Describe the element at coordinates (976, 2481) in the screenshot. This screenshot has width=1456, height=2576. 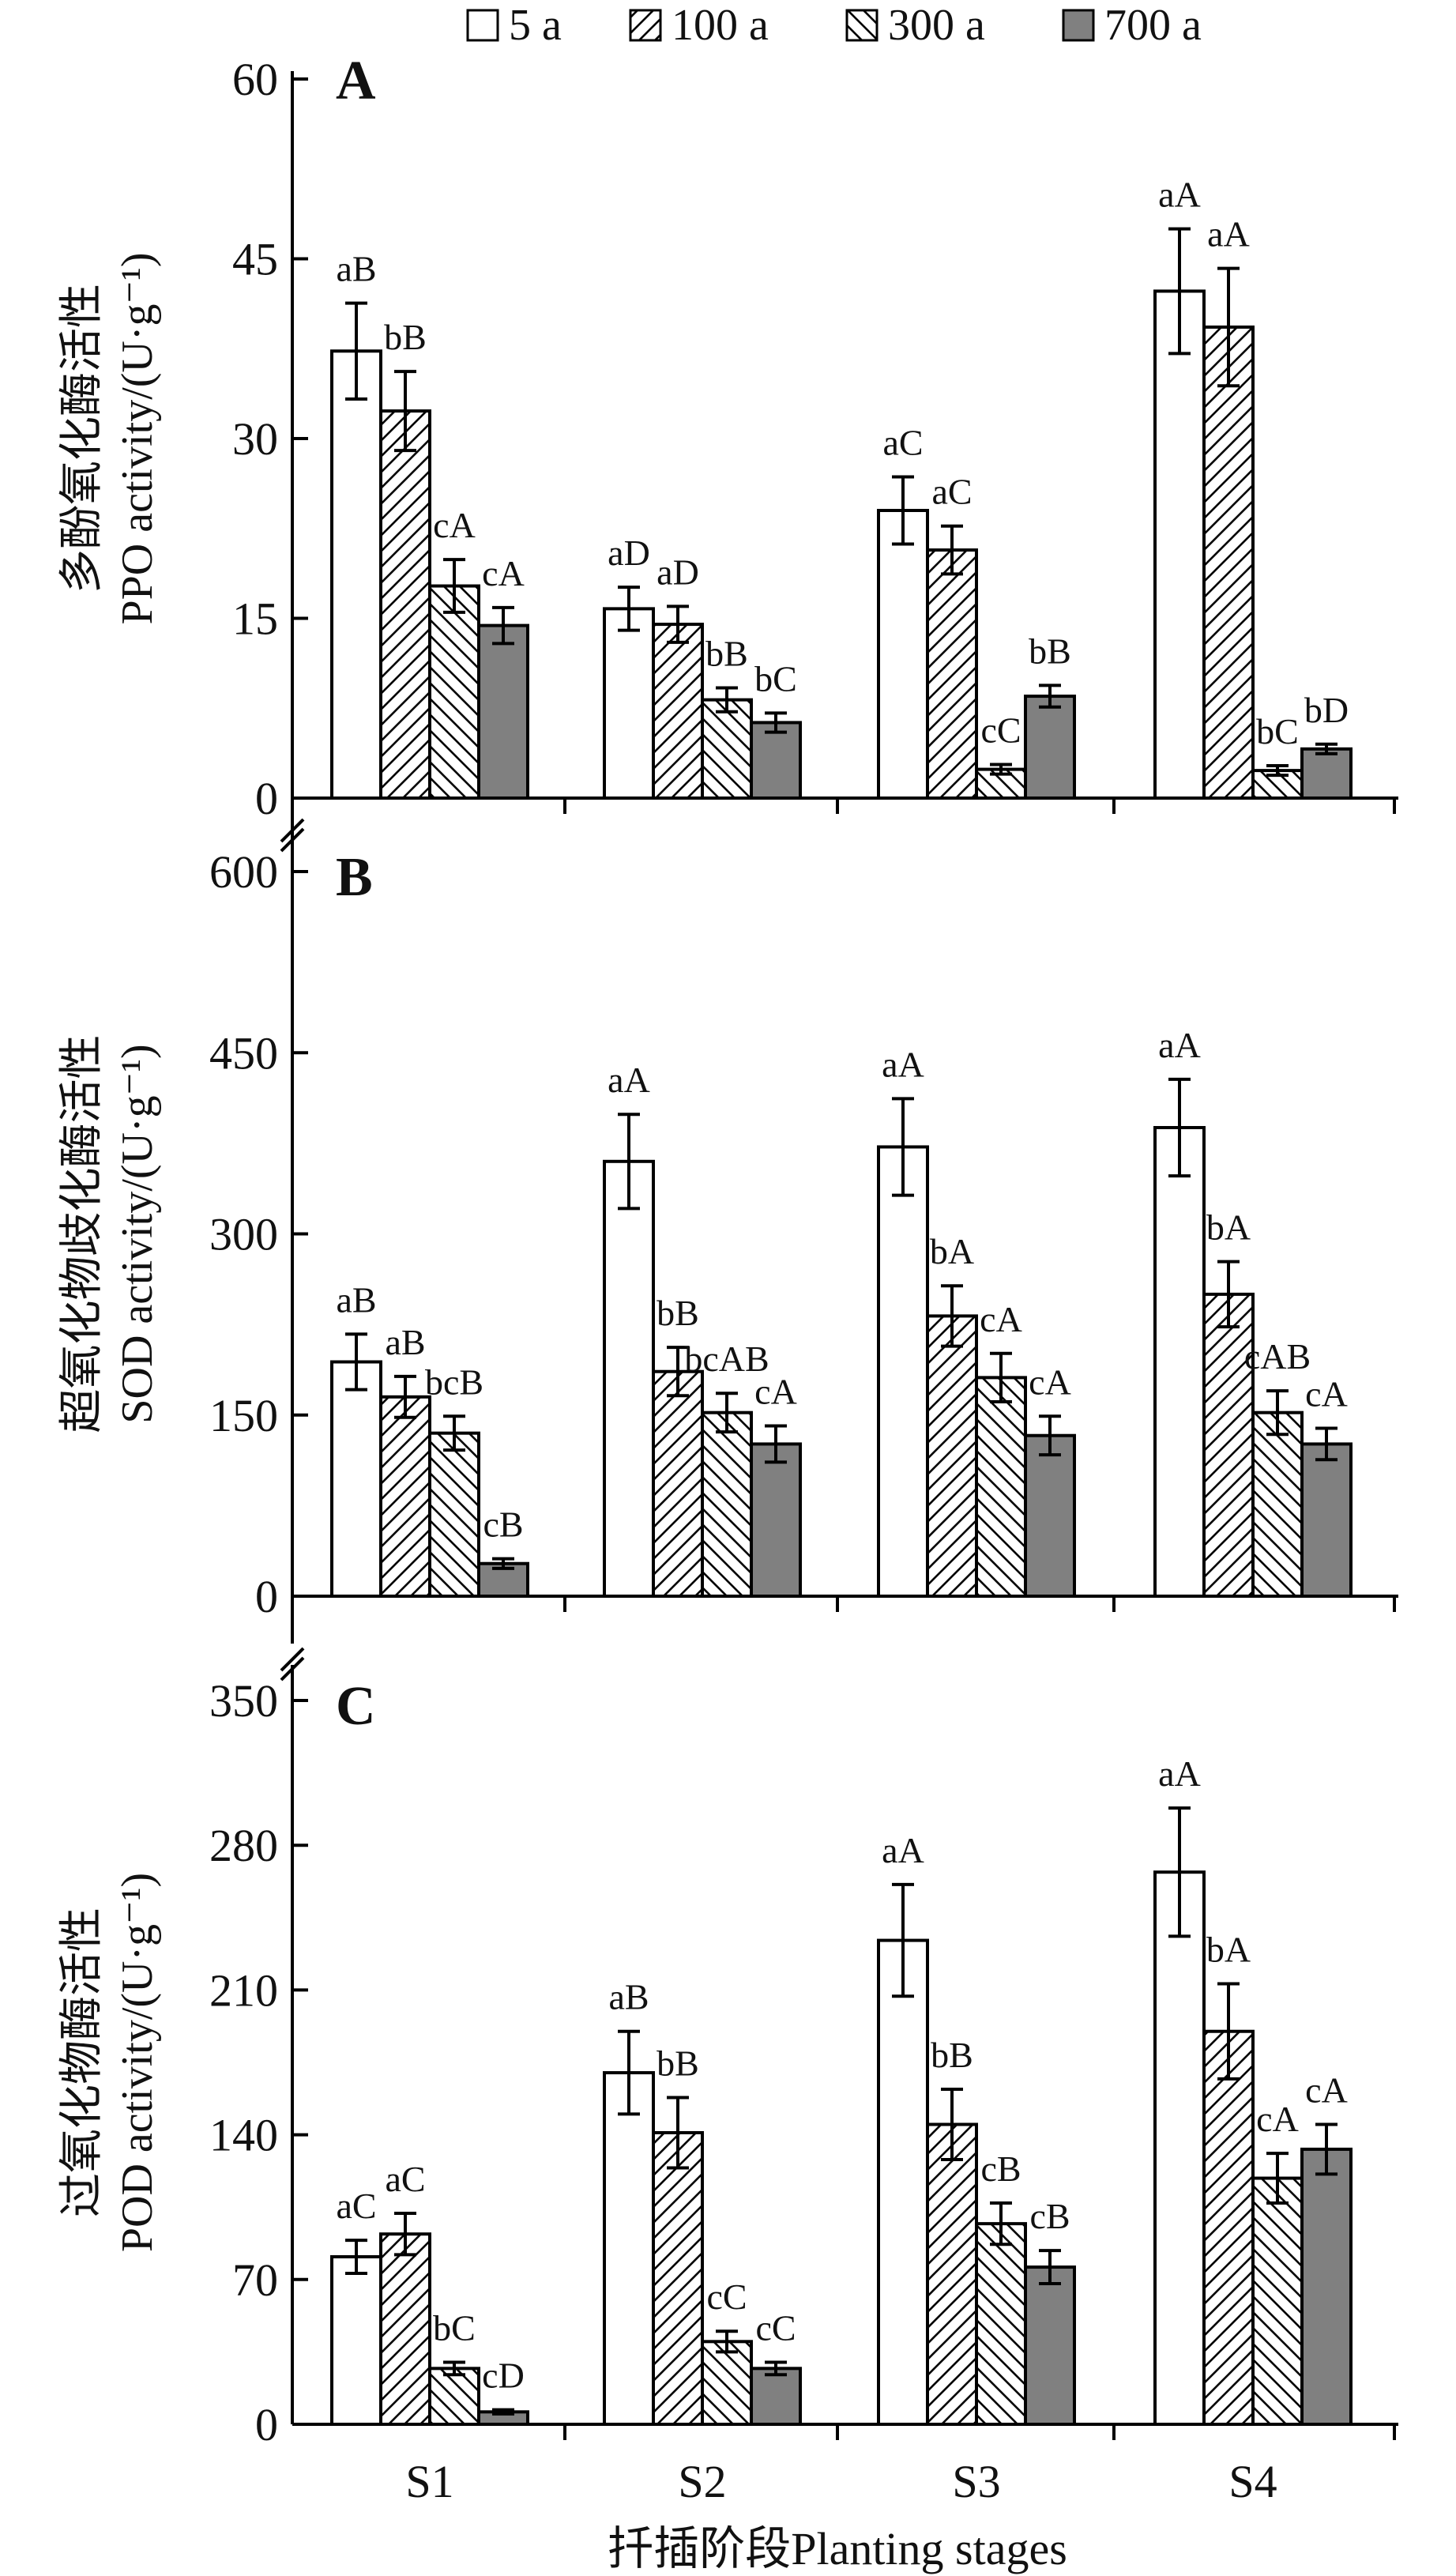
I see `x-tick-label: S3` at that location.